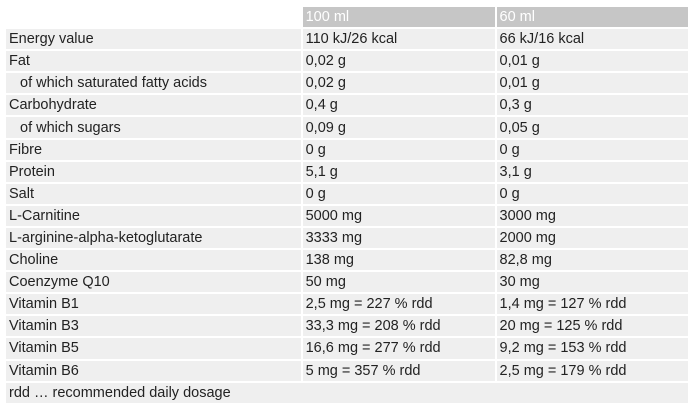 This screenshot has width=694, height=405. Describe the element at coordinates (398, 215) in the screenshot. I see `value-cell: 5000 mg` at that location.